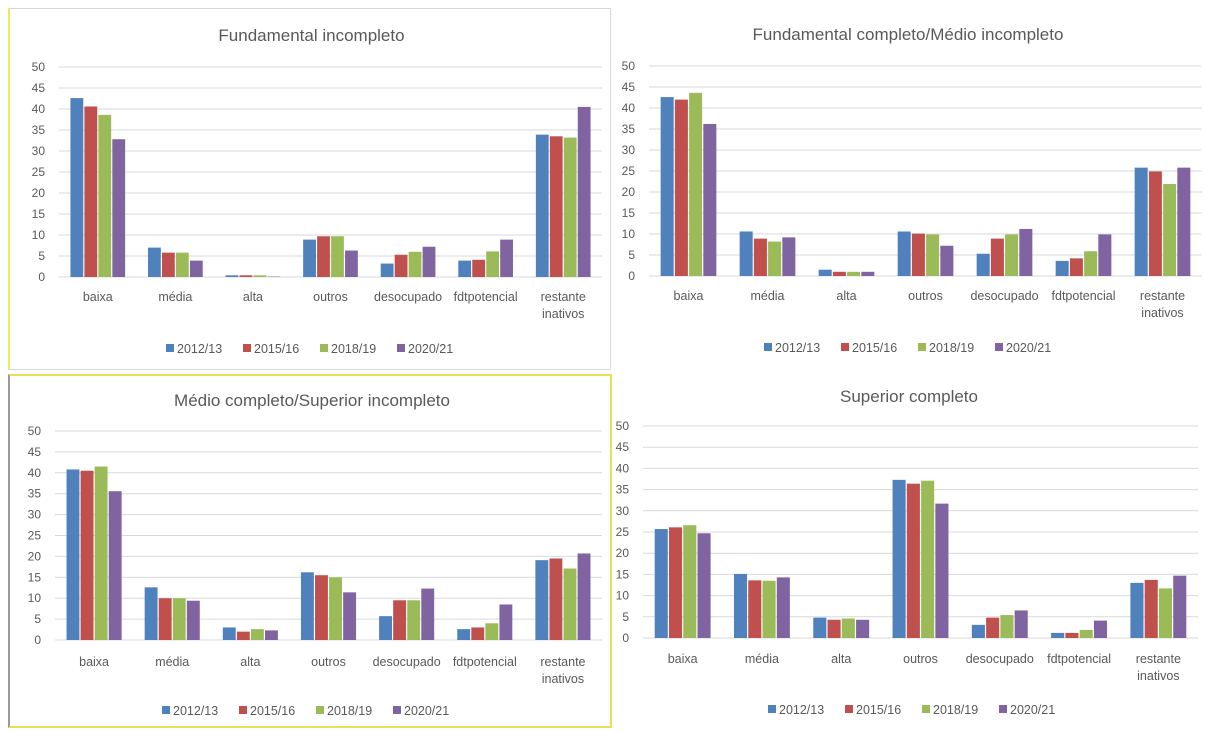 The height and width of the screenshot is (731, 1205). Describe the element at coordinates (623, 468) in the screenshot. I see `y-tick-label: 40` at that location.